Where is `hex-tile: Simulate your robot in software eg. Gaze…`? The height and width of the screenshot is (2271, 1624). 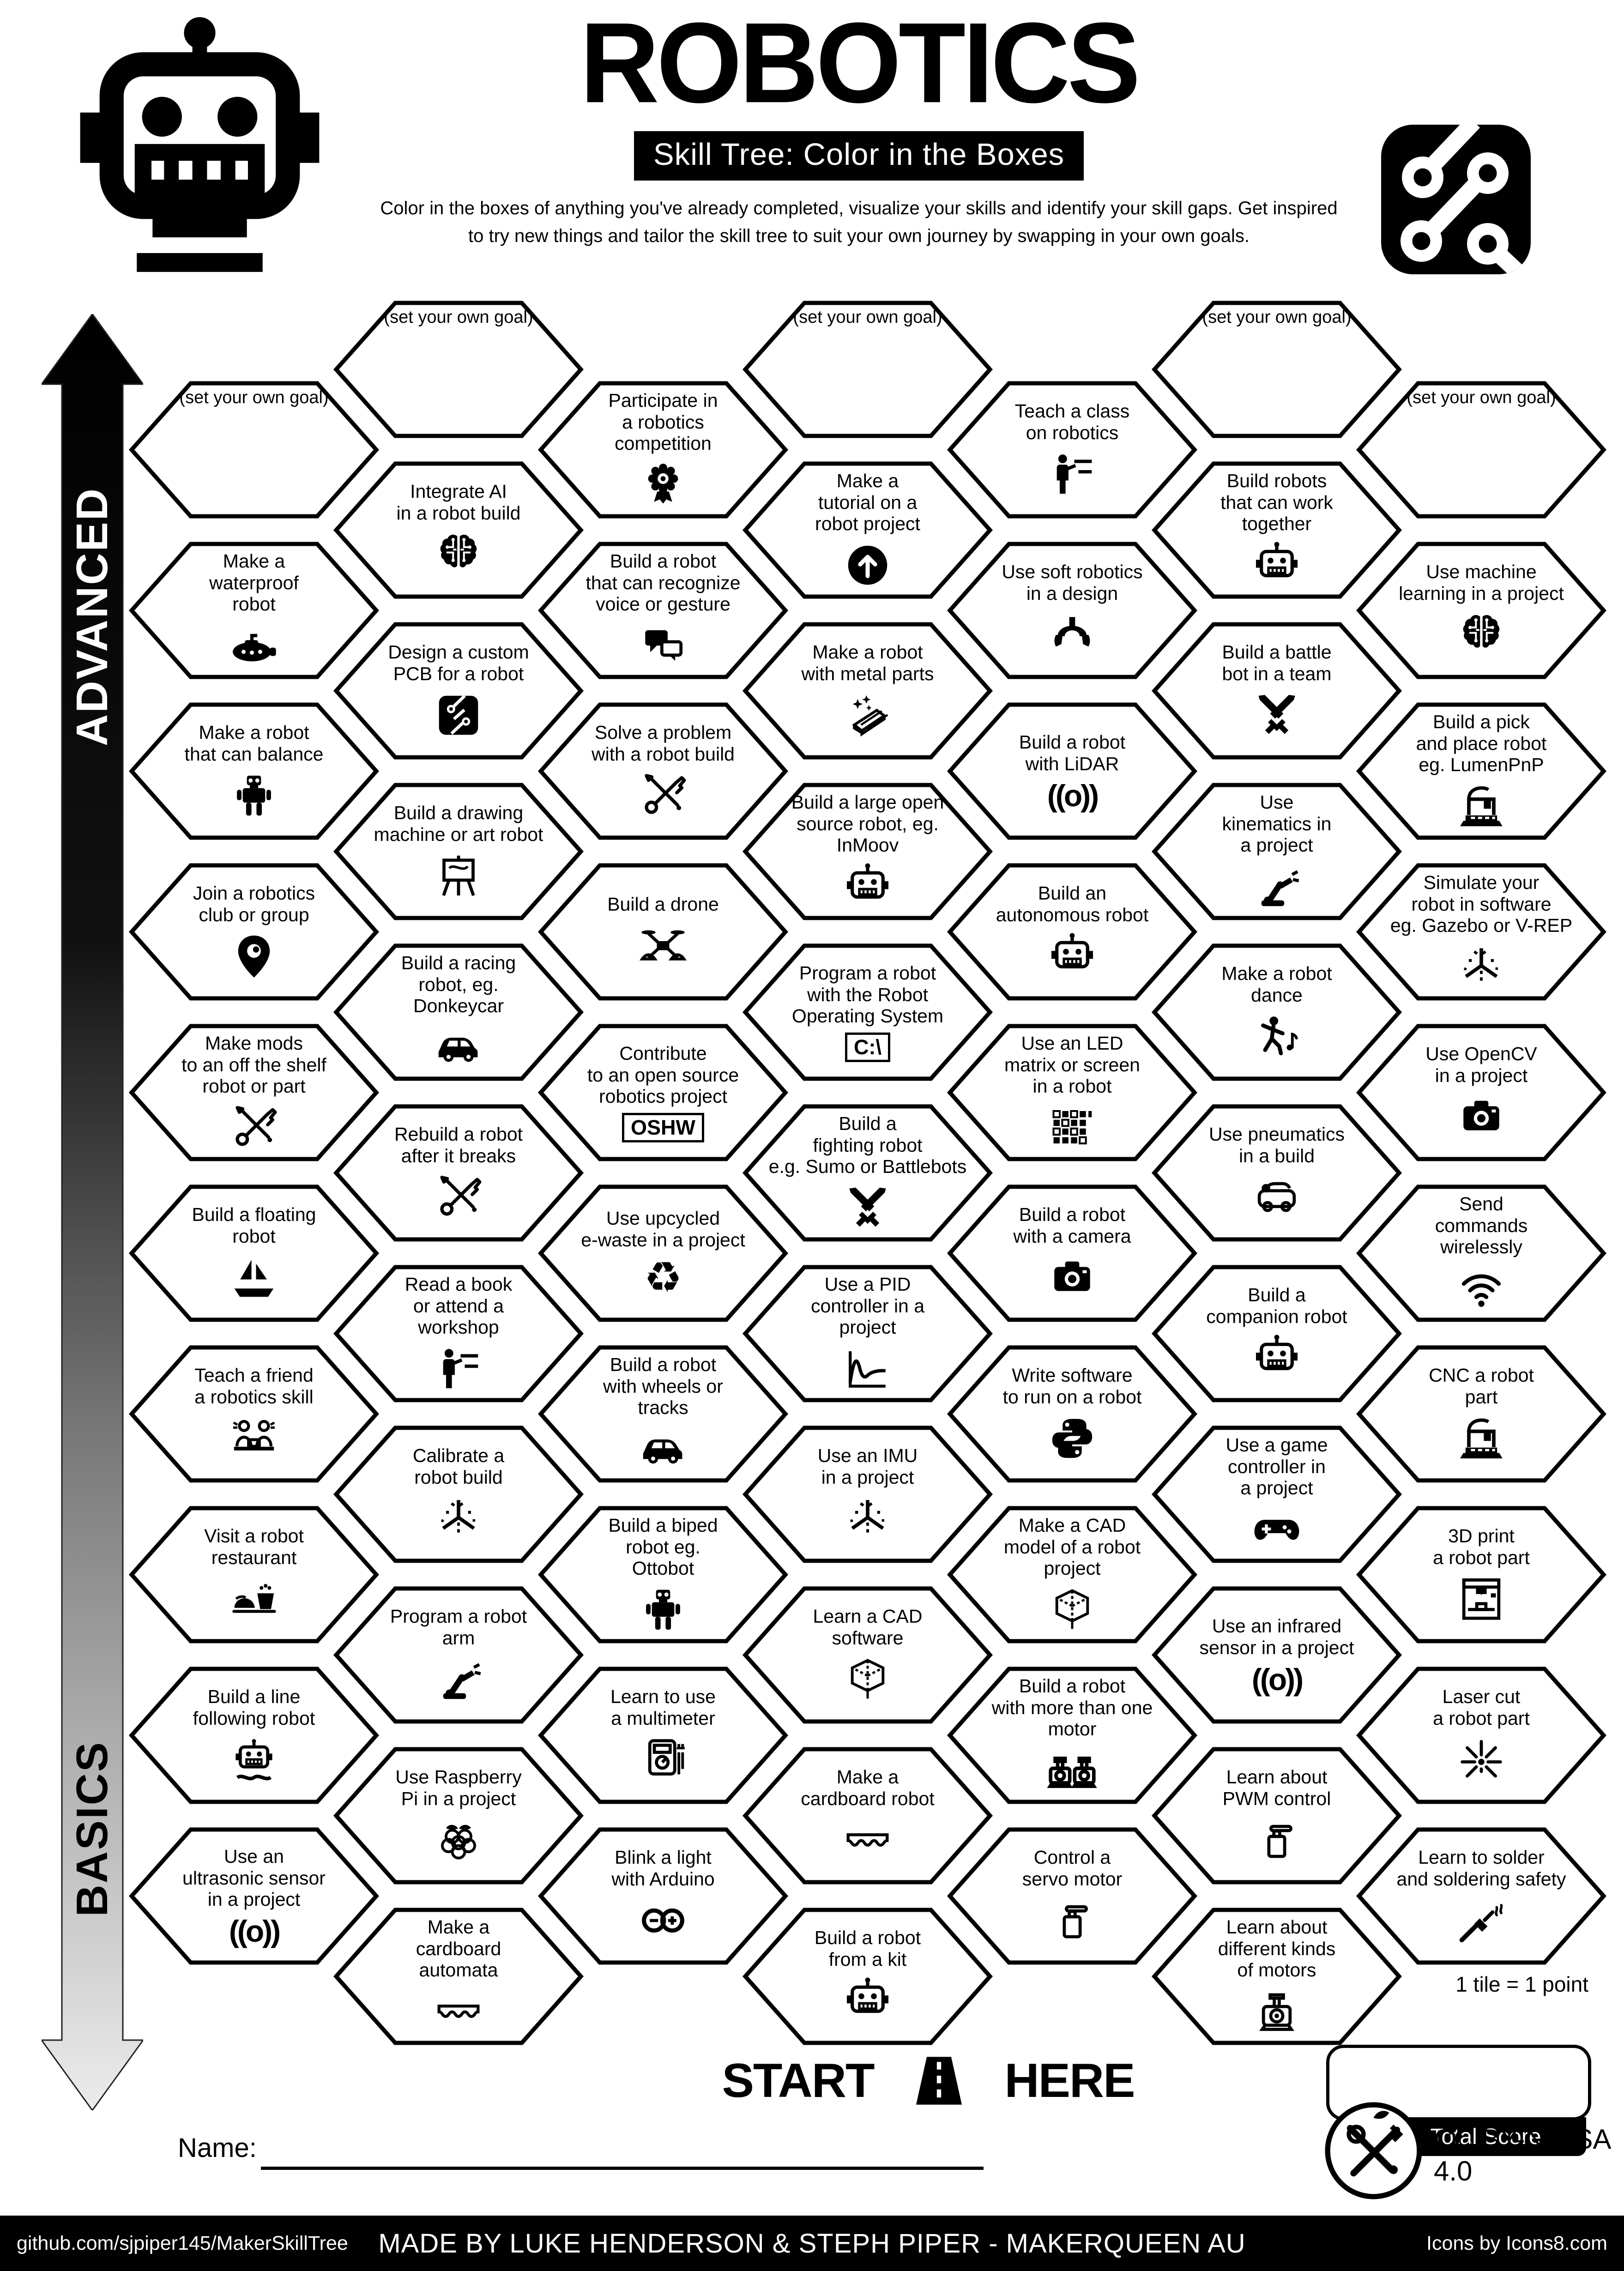 hex-tile: Simulate your robot in software eg. Gaze… is located at coordinates (1481, 932).